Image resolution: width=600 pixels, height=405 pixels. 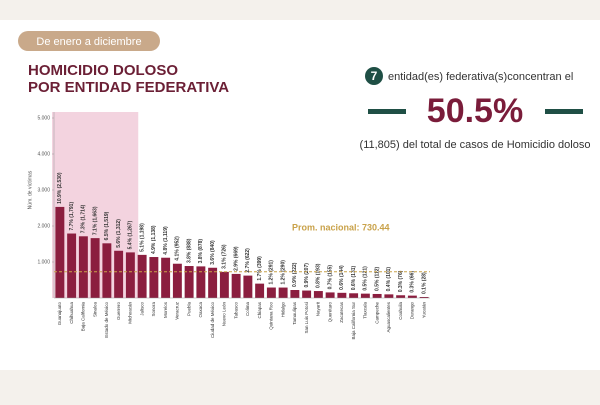 I want to click on callout-text: entidad(es) federativa(s)concentran el, so click(x=480, y=77).